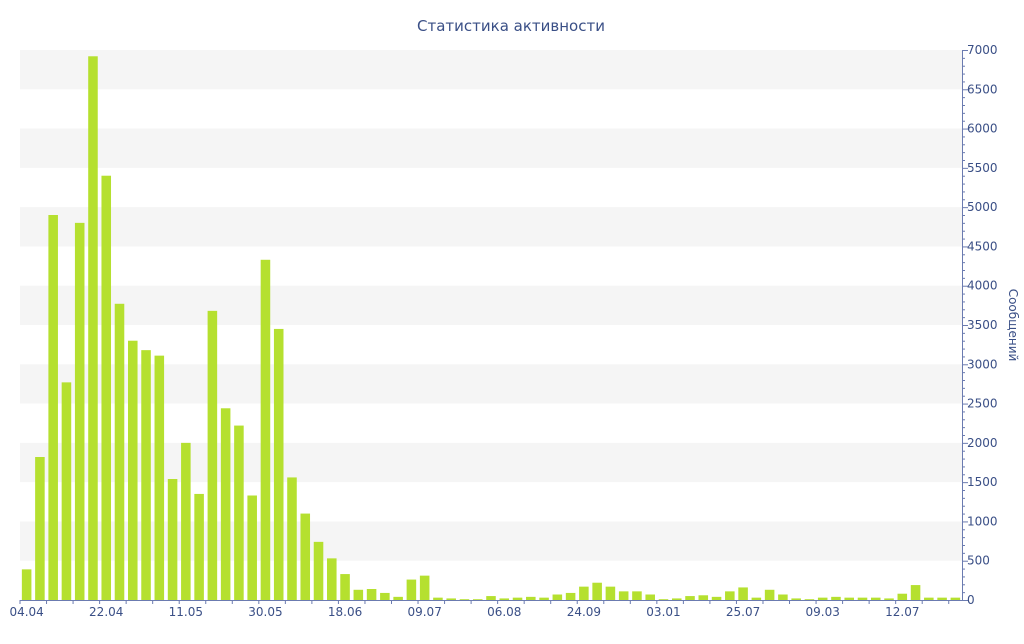 The height and width of the screenshot is (644, 1024). Describe the element at coordinates (978, 561) in the screenshot. I see `y-tick-label: 500` at that location.